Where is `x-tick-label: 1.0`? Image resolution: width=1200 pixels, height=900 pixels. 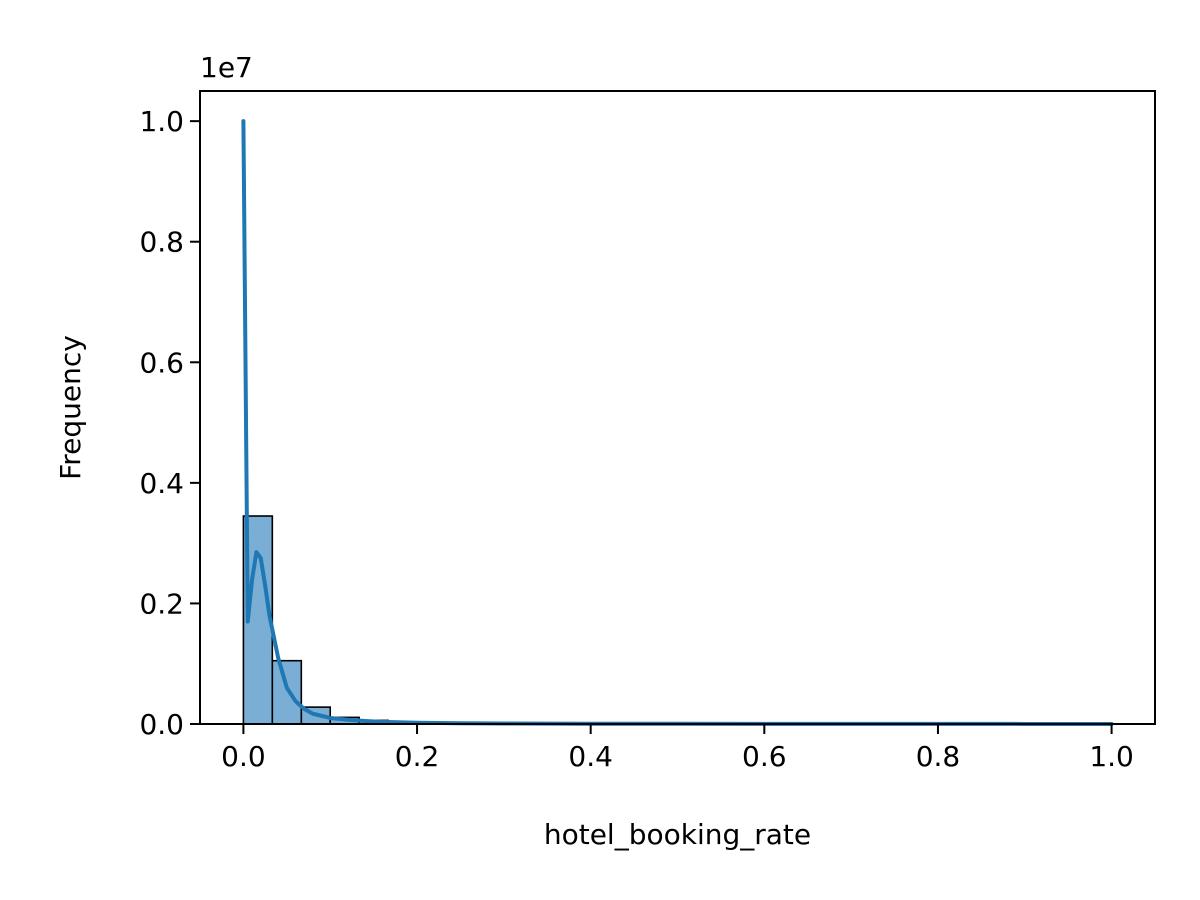 x-tick-label: 1.0 is located at coordinates (1111, 756).